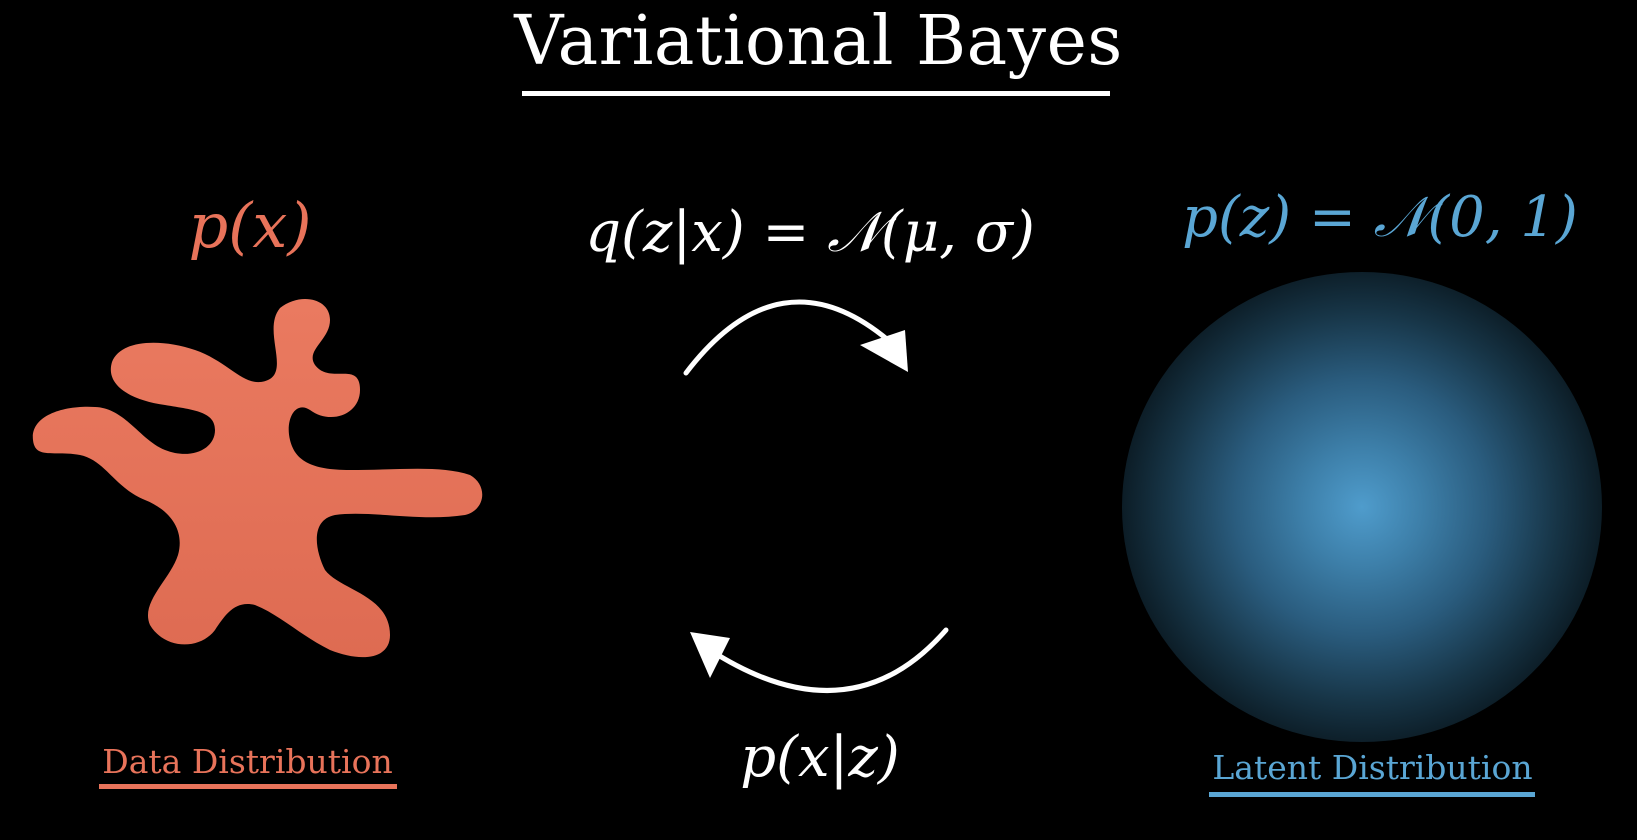 This screenshot has width=1637, height=840. What do you see at coordinates (1372, 794) in the screenshot?
I see `latent-caption-underline` at bounding box center [1372, 794].